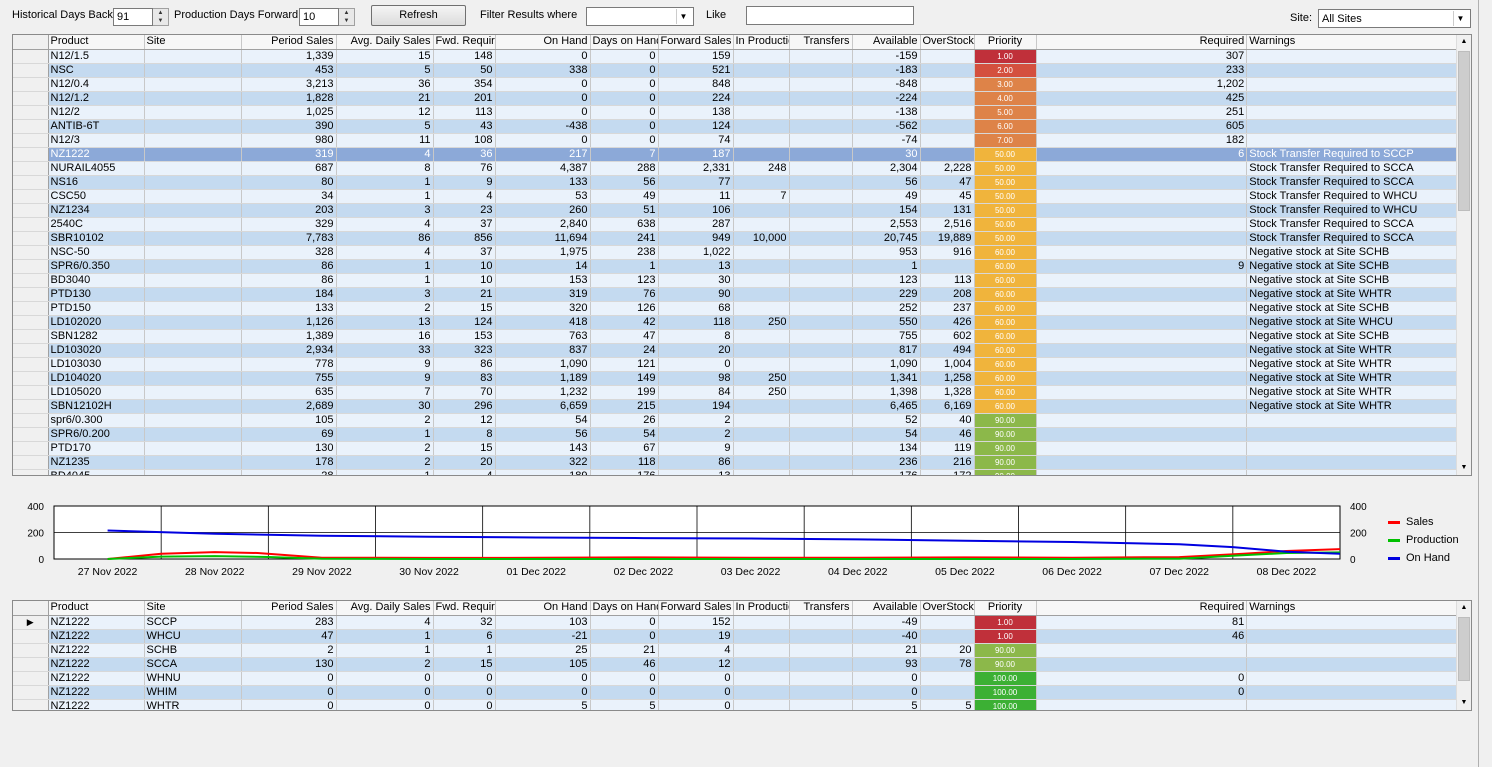 The image size is (1492, 767). Describe the element at coordinates (735, 420) in the screenshot. I see `table-row: spr6/0.300 105 2 12 54 26 2 52 40 90.00` at that location.